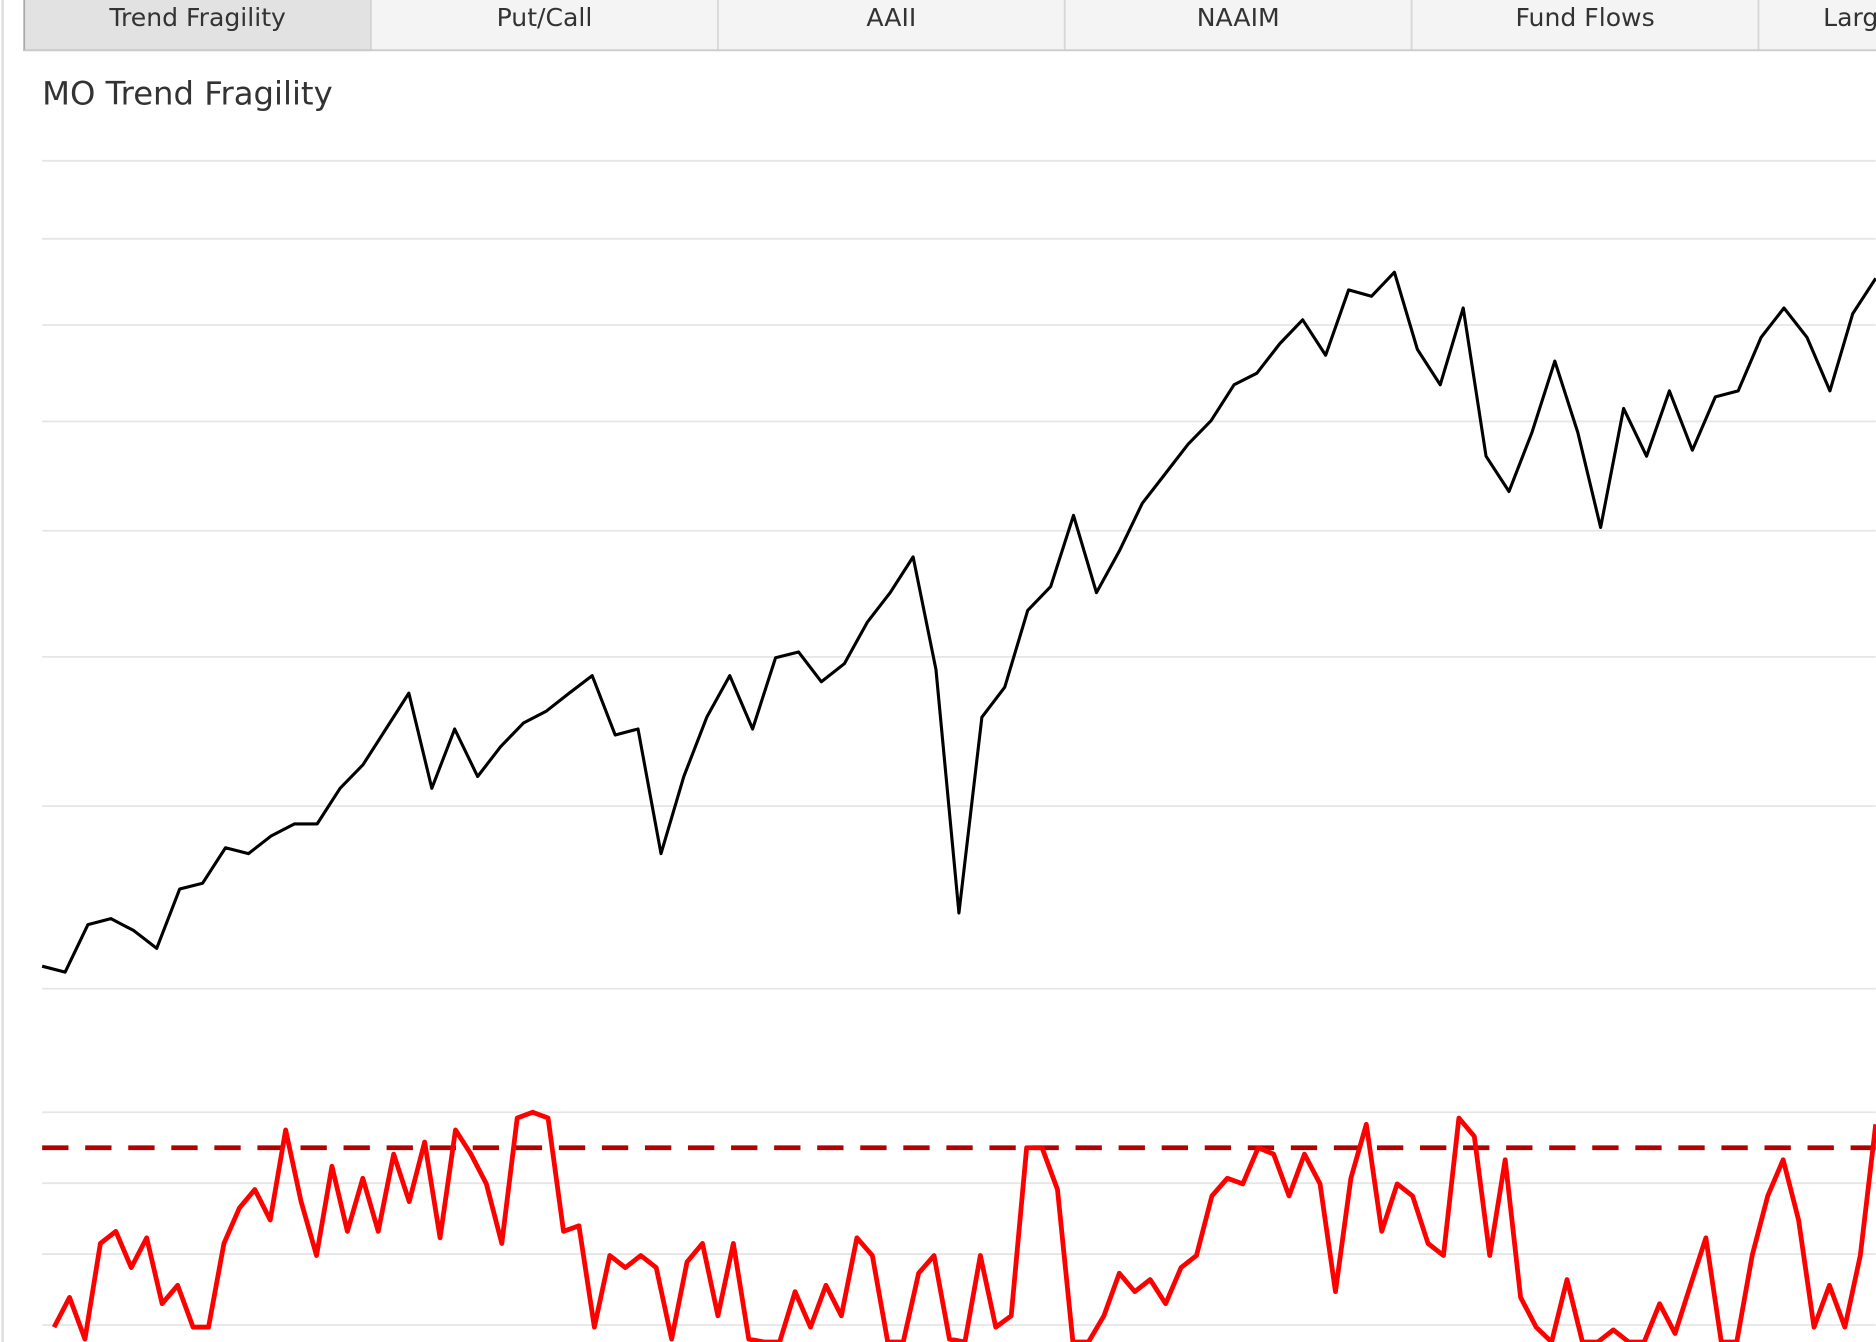  I want to click on tab-label: AAII, so click(891, 17).